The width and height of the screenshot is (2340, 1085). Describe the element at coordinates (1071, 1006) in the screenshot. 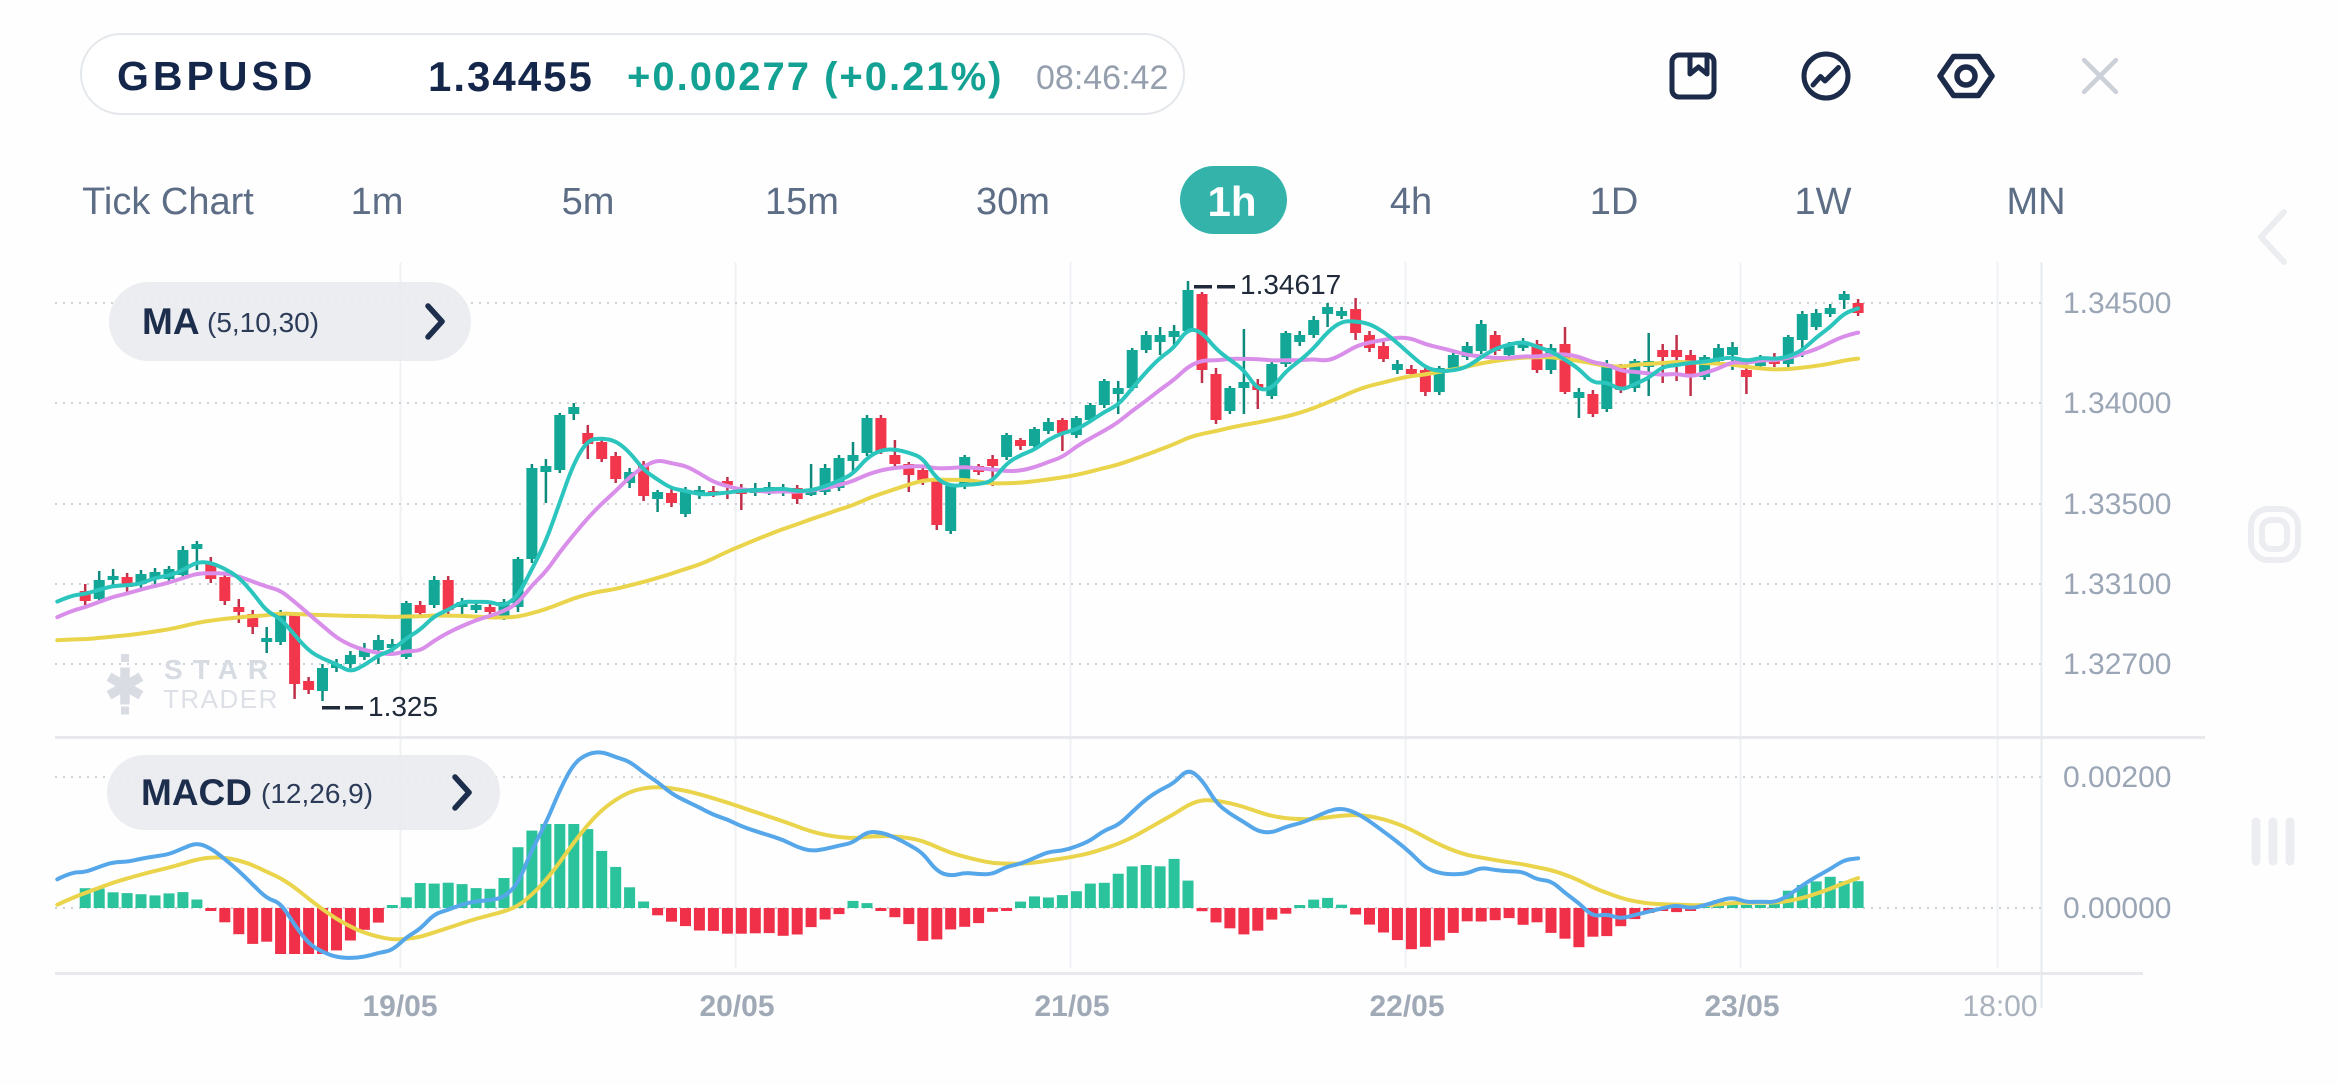

I see `svg-text: 21/05` at that location.